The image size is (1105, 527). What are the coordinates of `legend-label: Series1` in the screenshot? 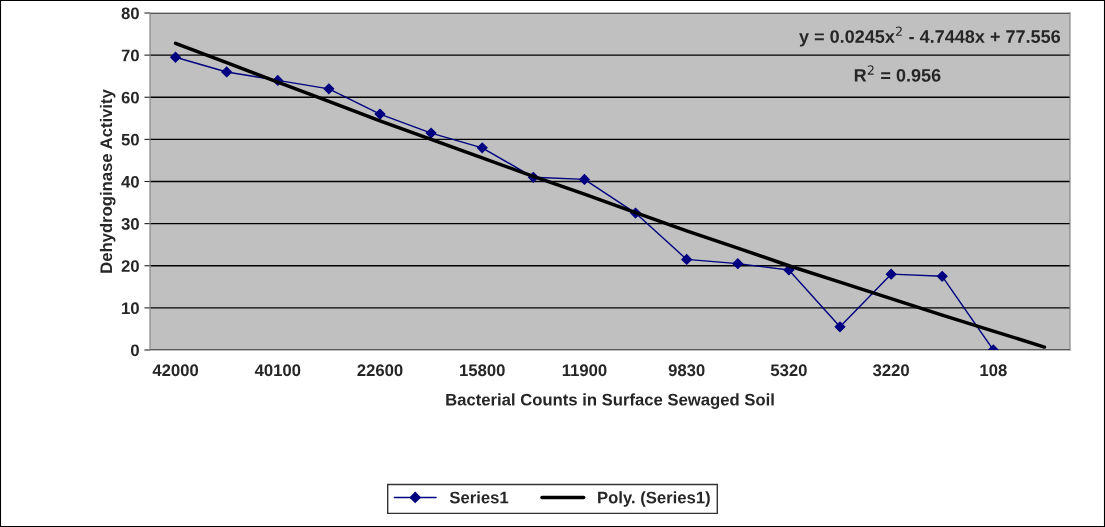 It's located at (479, 497).